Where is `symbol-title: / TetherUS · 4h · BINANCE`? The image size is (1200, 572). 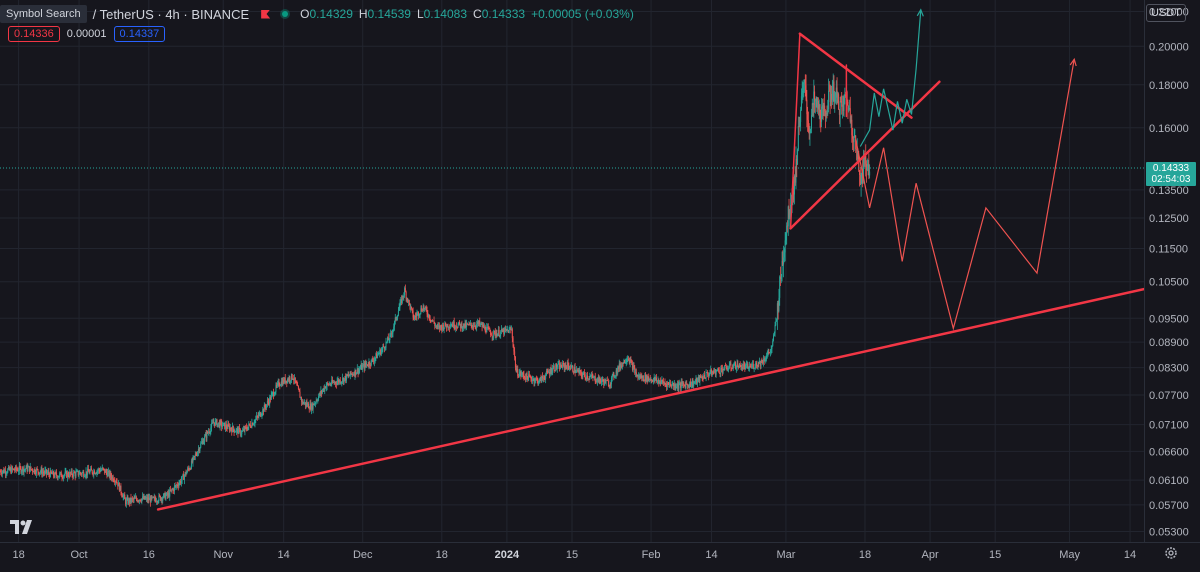
symbol-title: / TetherUS · 4h · BINANCE is located at coordinates (171, 14).